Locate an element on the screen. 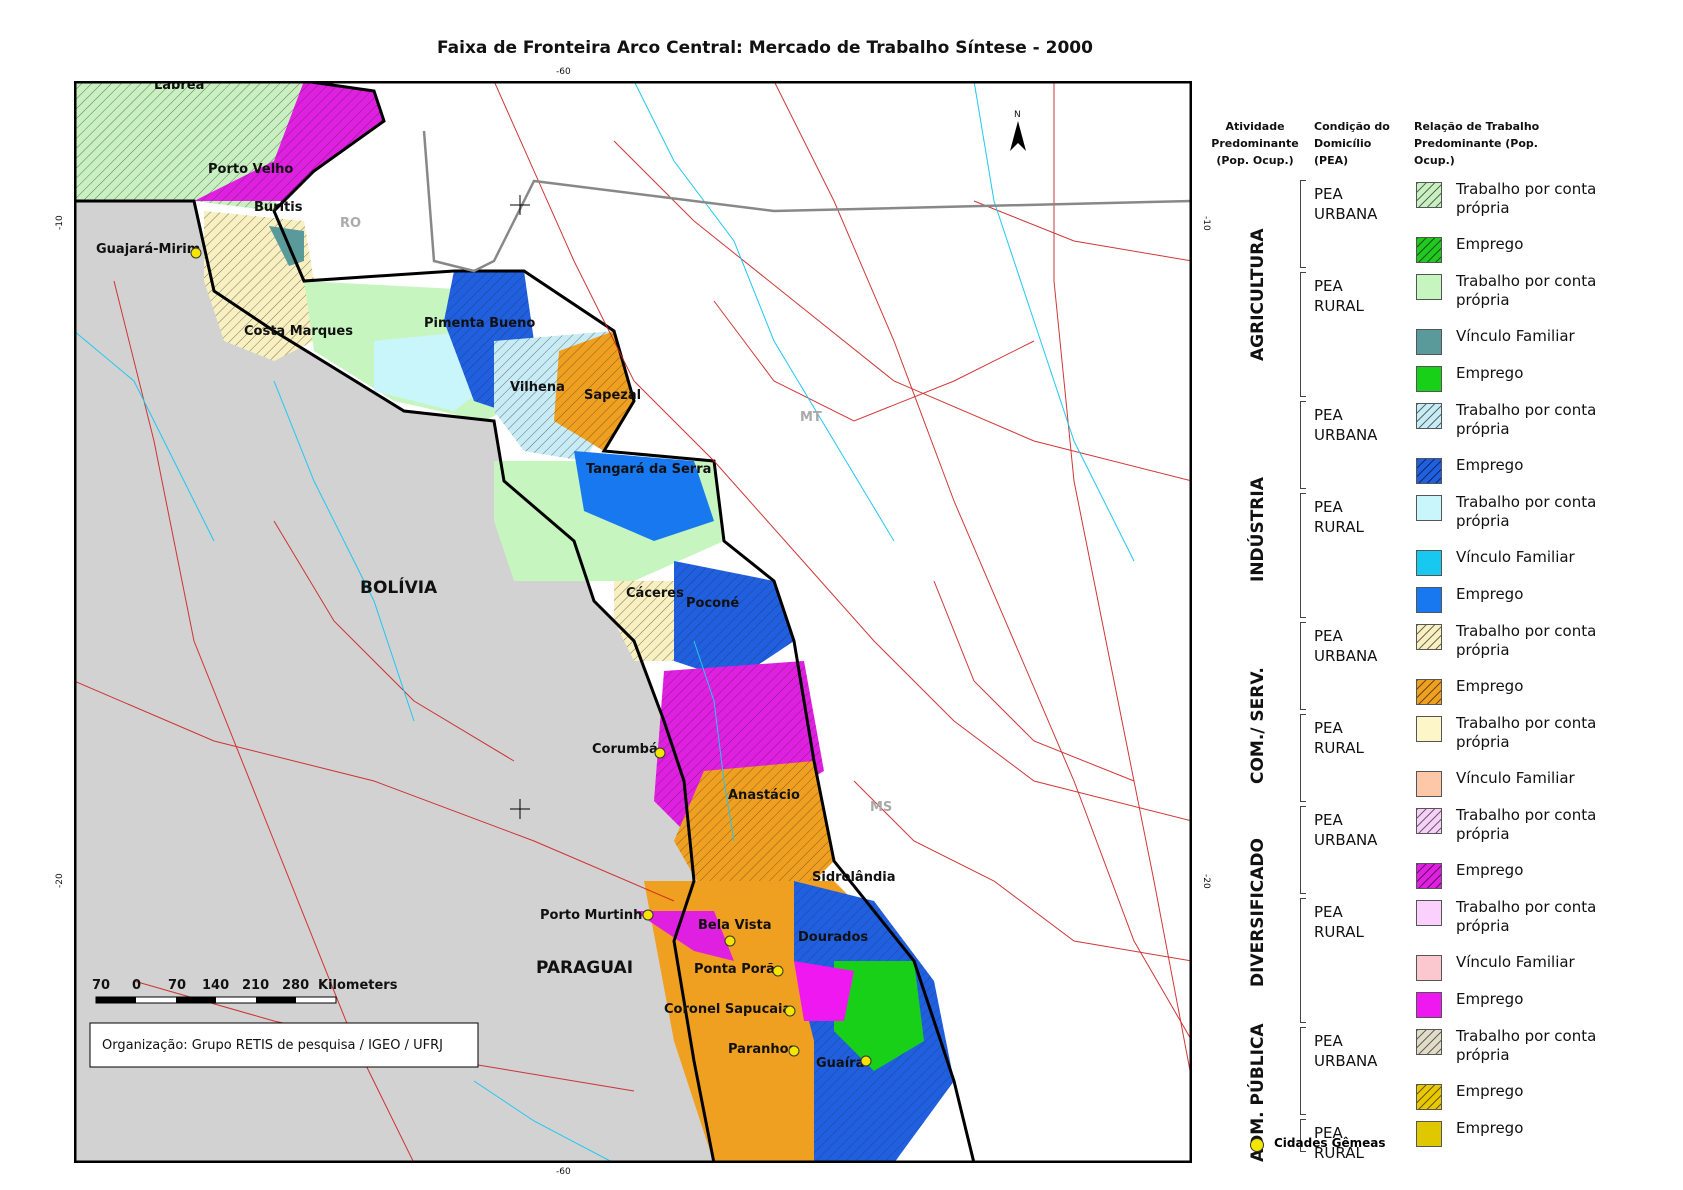 The height and width of the screenshot is (1190, 1683). place-label: Buritis is located at coordinates (278, 207).